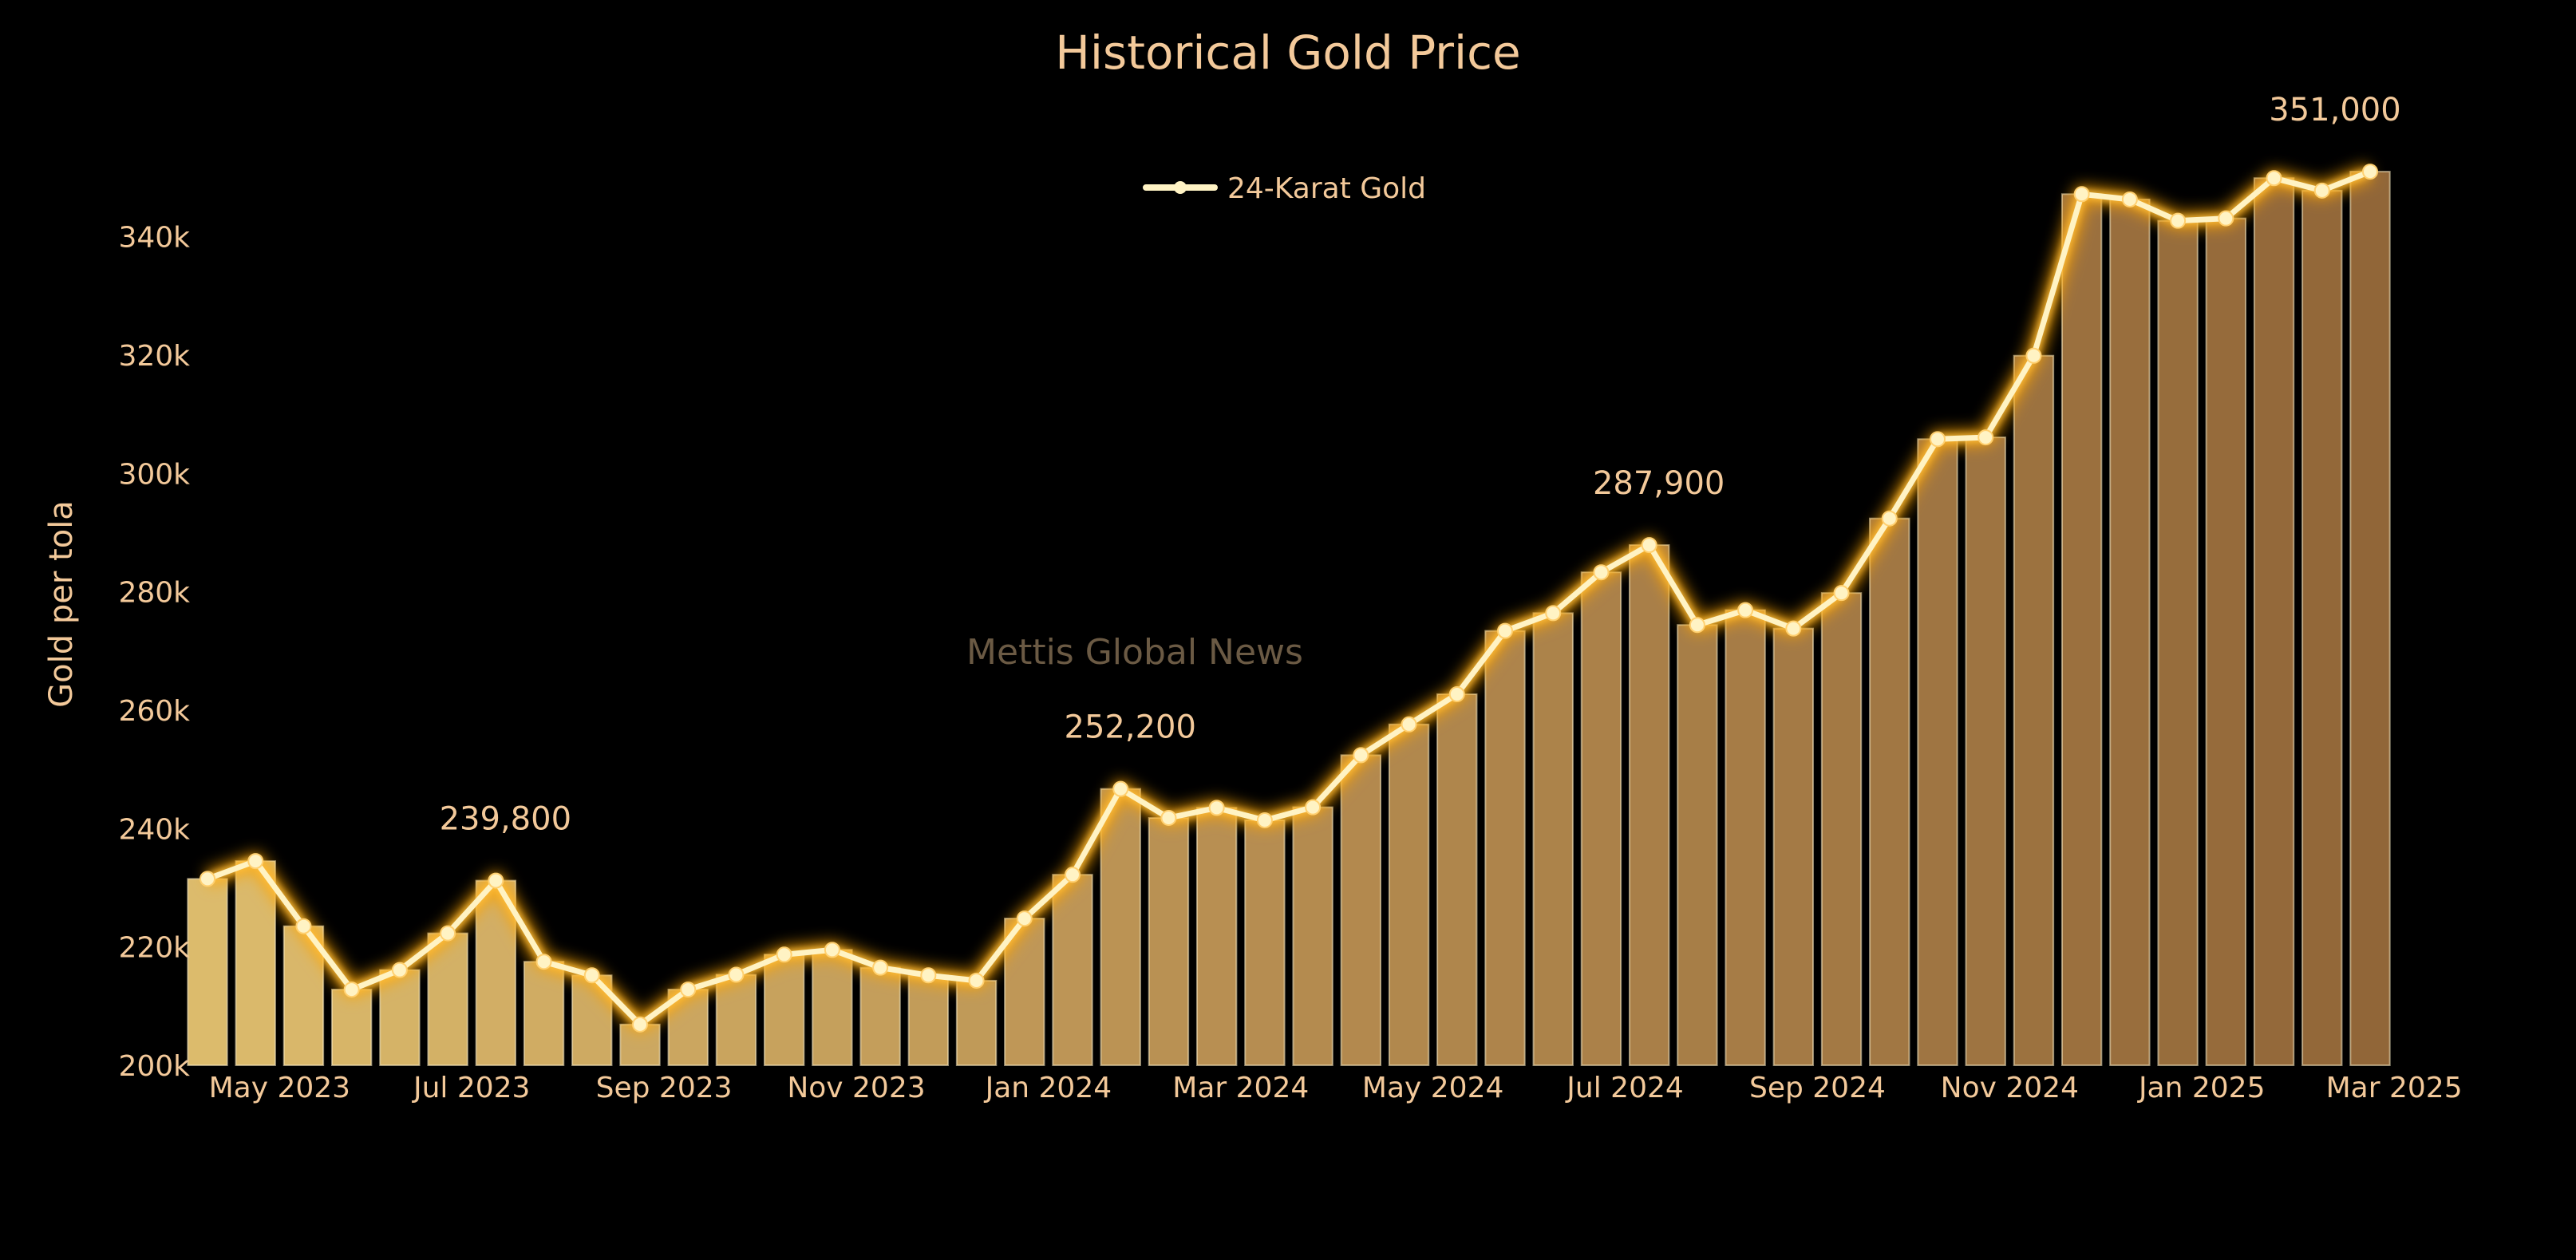 The width and height of the screenshot is (2576, 1260). Describe the element at coordinates (1659, 483) in the screenshot. I see `peak-annotation: 287,900` at that location.